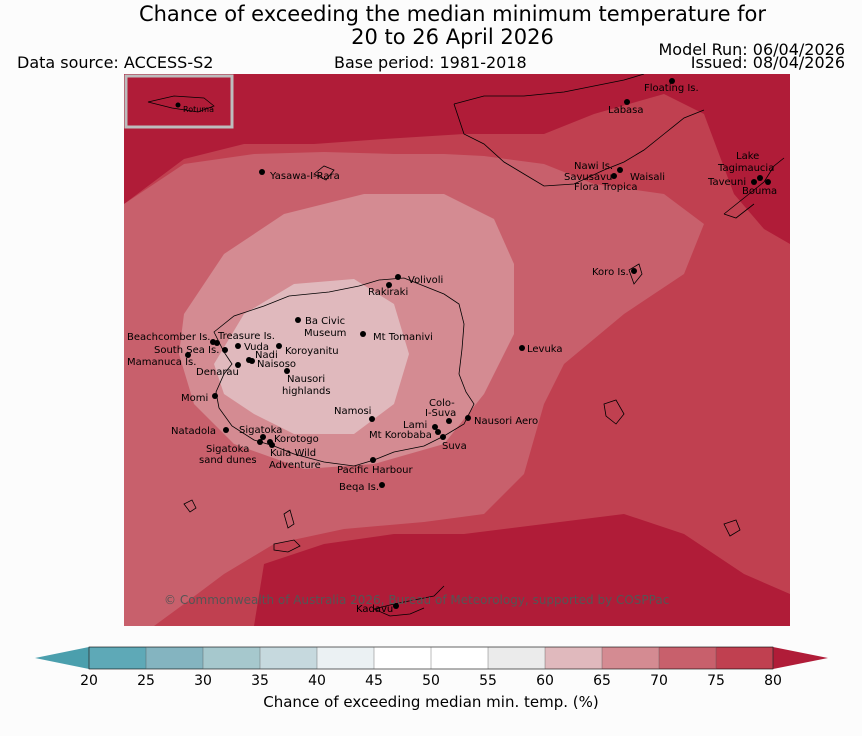 The height and width of the screenshot is (736, 862). What do you see at coordinates (442, 403) in the screenshot?
I see `label-colo-1: Colo-` at bounding box center [442, 403].